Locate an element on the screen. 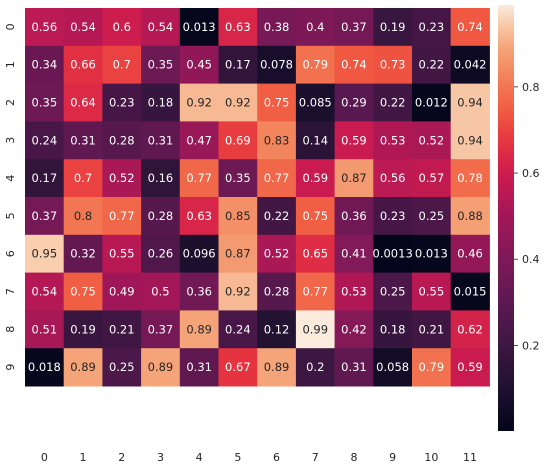 Image resolution: width=554 pixels, height=468 pixels. cell-value-label: 0.88 is located at coordinates (470, 216).